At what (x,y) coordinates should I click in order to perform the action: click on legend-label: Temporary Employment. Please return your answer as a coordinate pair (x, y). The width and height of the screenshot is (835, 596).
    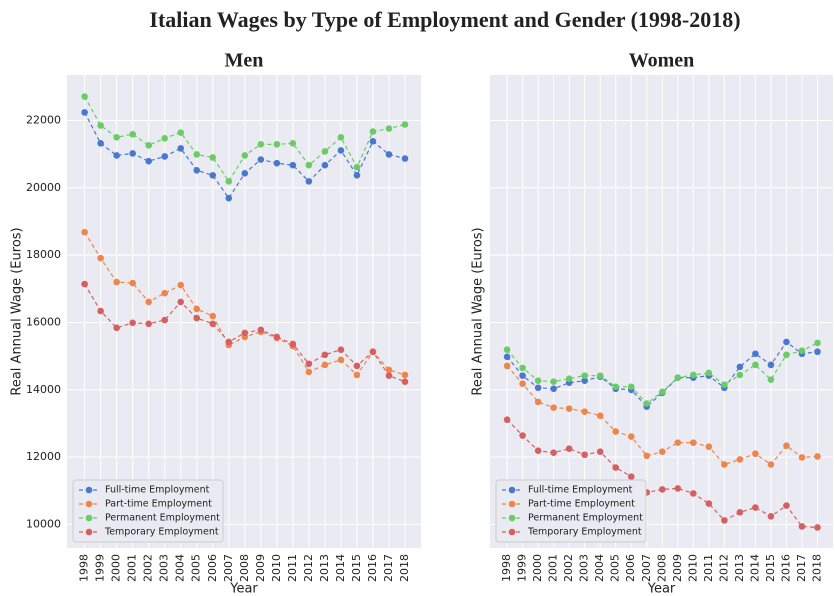
    Looking at the image, I should click on (161, 532).